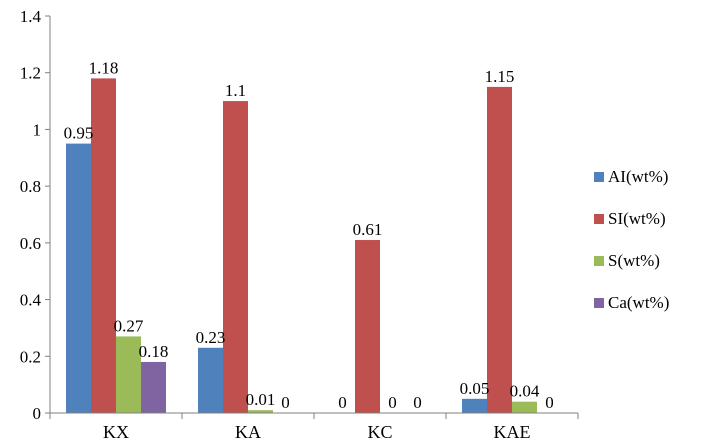 This screenshot has width=720, height=448. What do you see at coordinates (129, 325) in the screenshot?
I see `data-label: 0.27` at bounding box center [129, 325].